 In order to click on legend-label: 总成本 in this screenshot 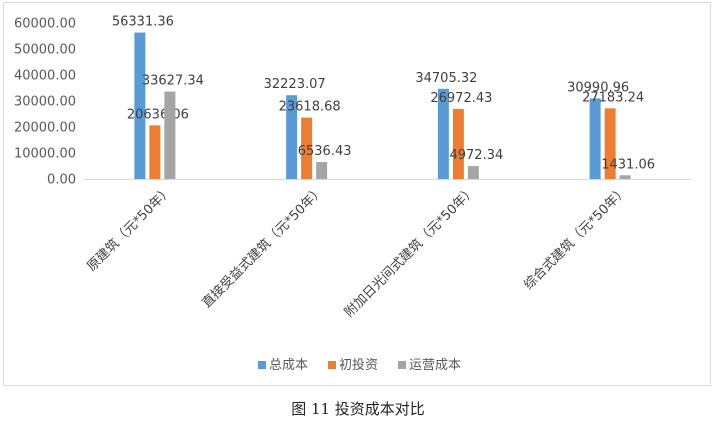, I will do `click(288, 365)`.